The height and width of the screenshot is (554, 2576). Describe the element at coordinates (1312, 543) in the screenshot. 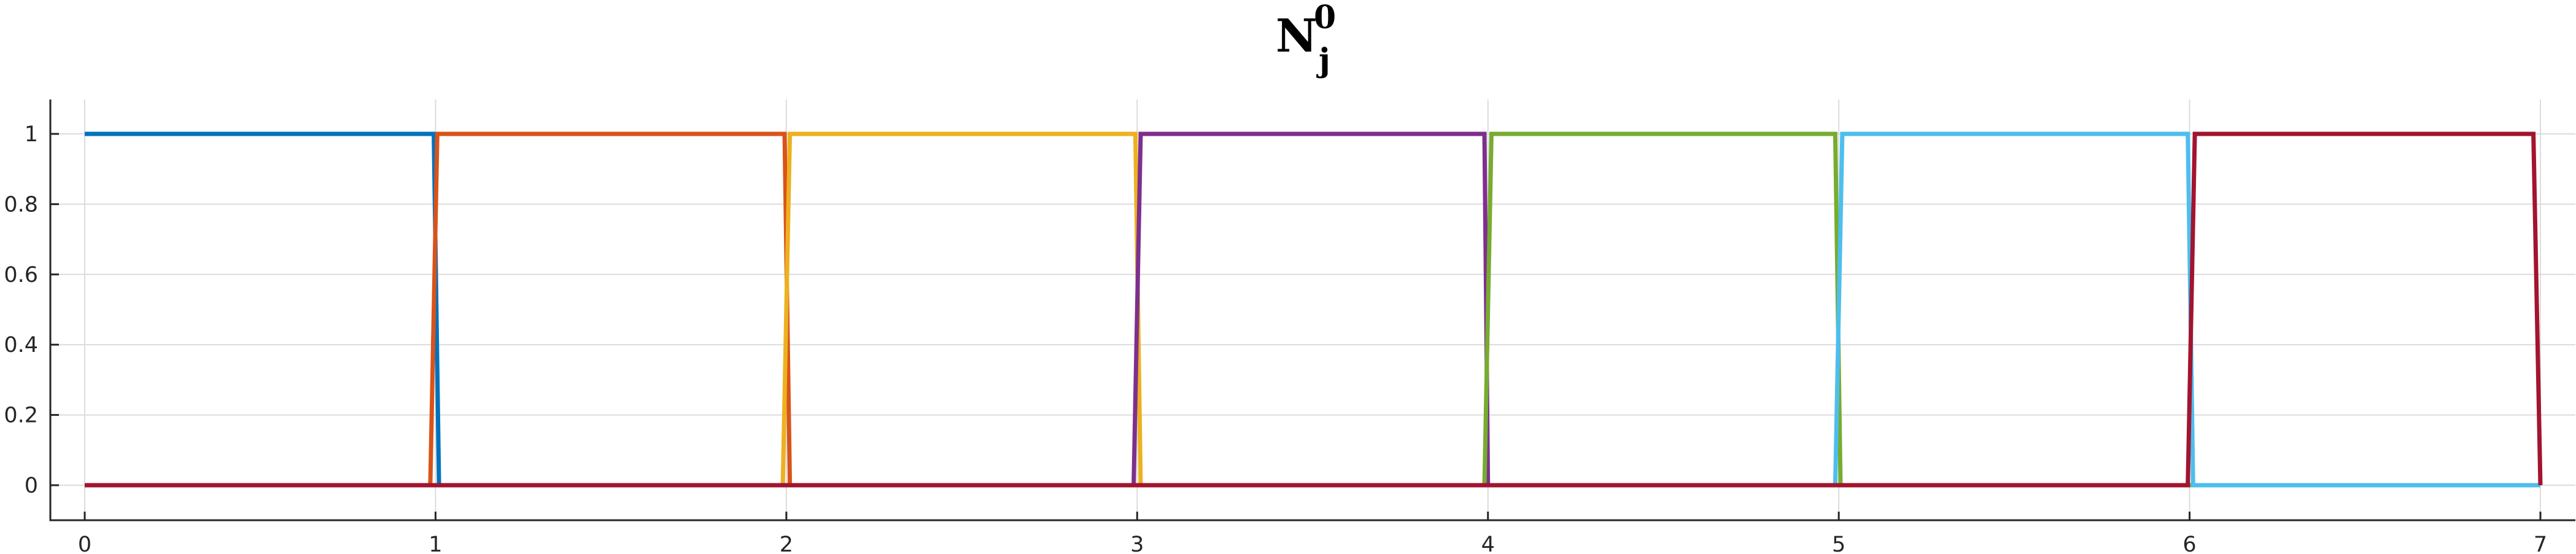

I see `x-tick-labels: 0 1 2 3 4 5 6 7` at that location.